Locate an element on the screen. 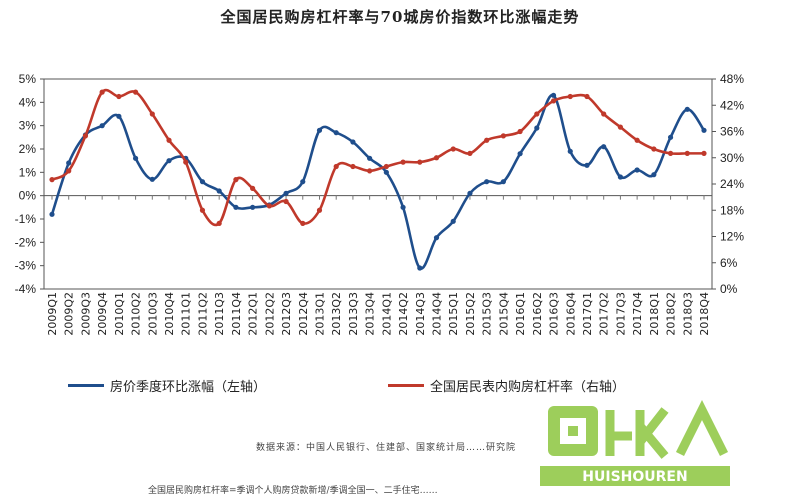  x-axis-tick-label: 2017Q4 is located at coordinates (637, 314).